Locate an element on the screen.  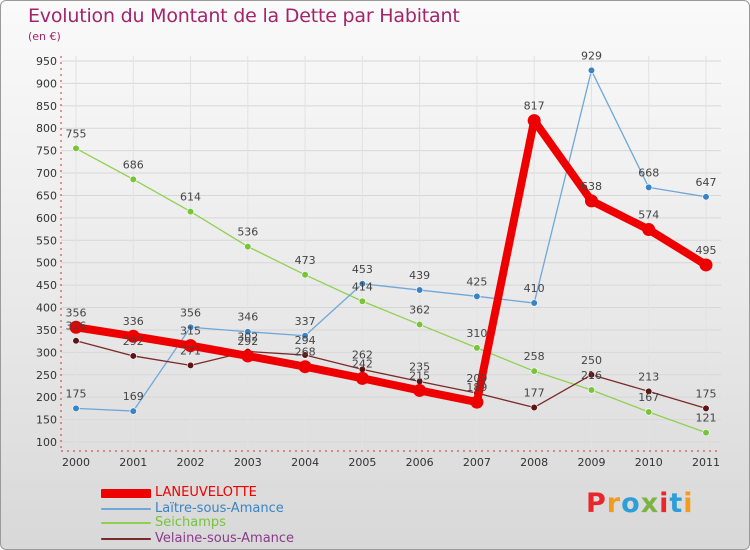
data-label-seichamps: 121 is located at coordinates (706, 418).